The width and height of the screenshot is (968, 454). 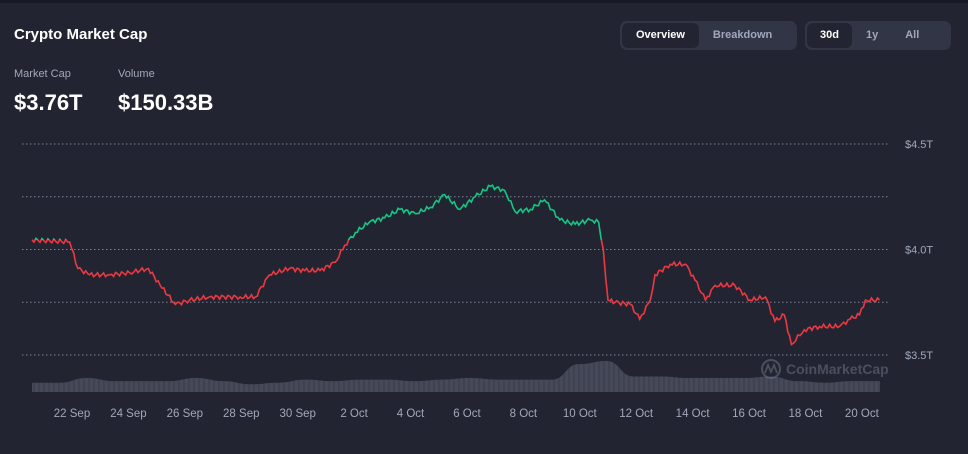 I want to click on x-tick-label: 20 Oct, so click(x=862, y=414).